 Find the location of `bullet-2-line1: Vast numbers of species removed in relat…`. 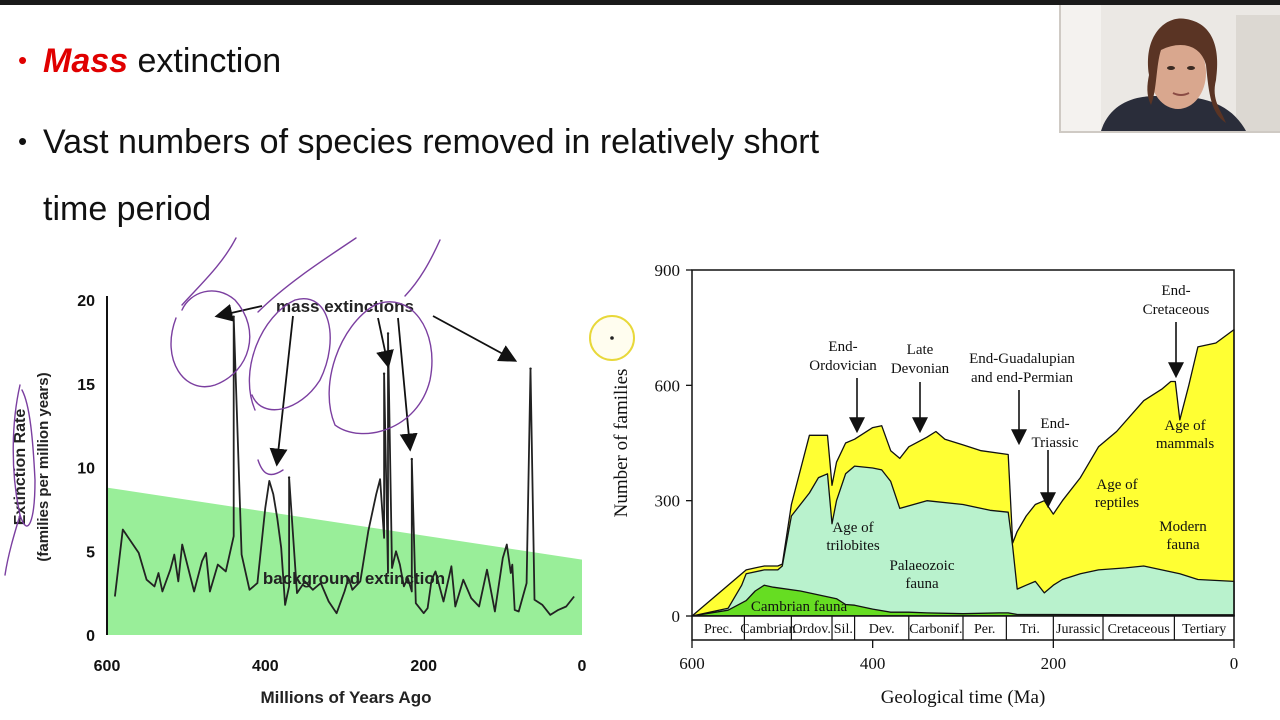

bullet-2-line1: Vast numbers of species removed in relat… is located at coordinates (431, 142).